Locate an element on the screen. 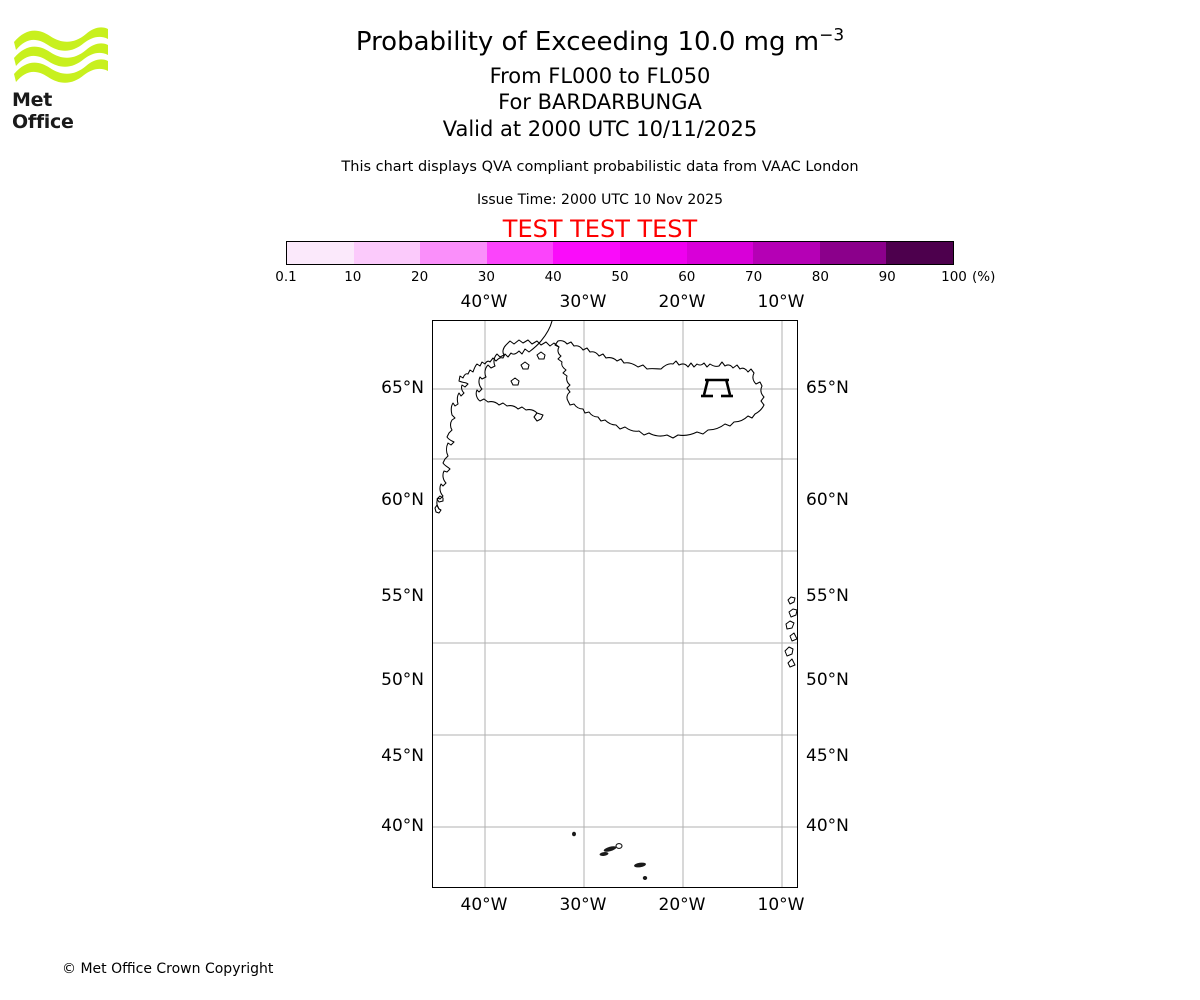  colorbar-tick-80: 80 is located at coordinates (820, 277).